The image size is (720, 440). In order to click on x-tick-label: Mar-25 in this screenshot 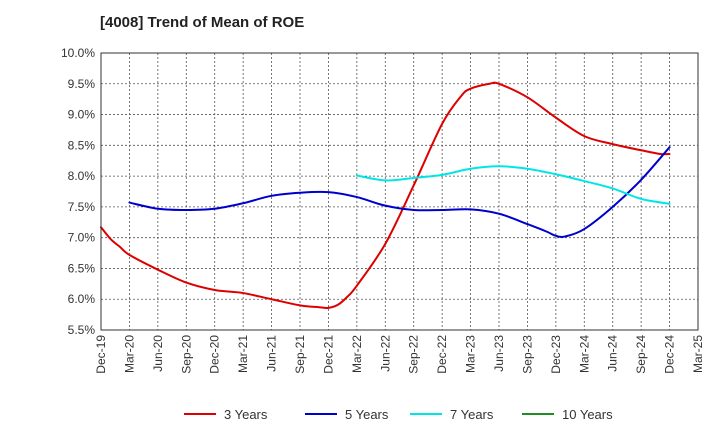, I will do `click(698, 354)`.